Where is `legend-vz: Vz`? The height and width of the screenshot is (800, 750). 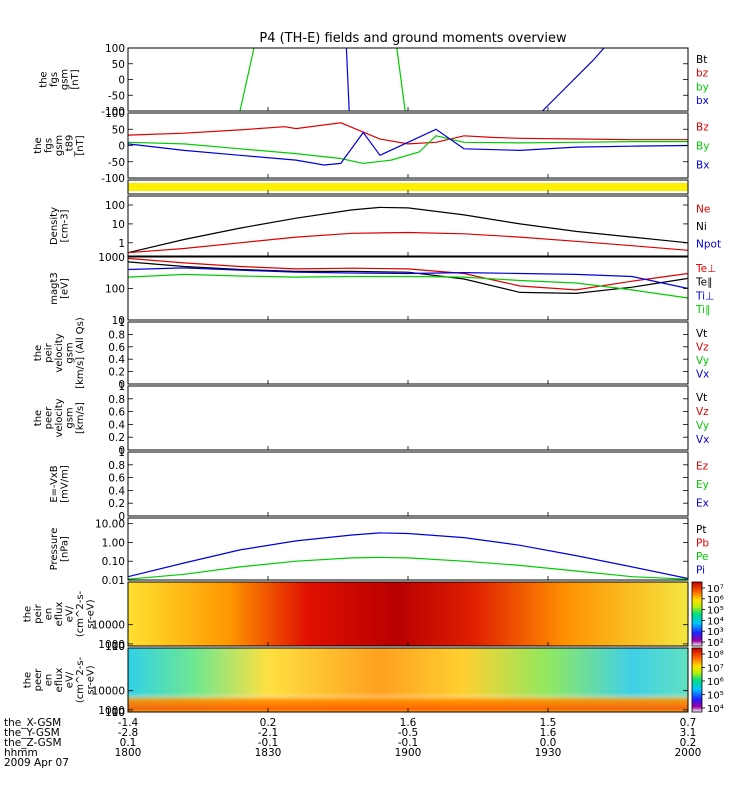 legend-vz: Vz is located at coordinates (702, 347).